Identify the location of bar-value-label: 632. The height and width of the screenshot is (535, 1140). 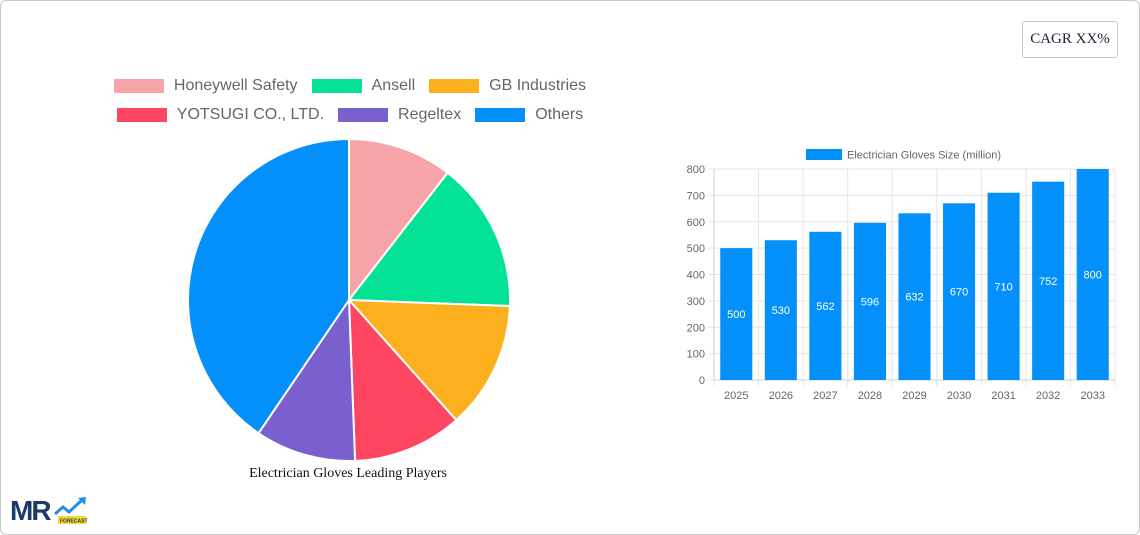
(914, 298).